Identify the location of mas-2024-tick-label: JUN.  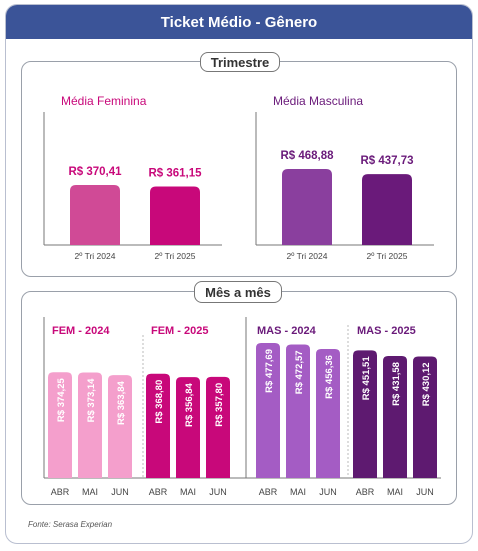
(328, 492).